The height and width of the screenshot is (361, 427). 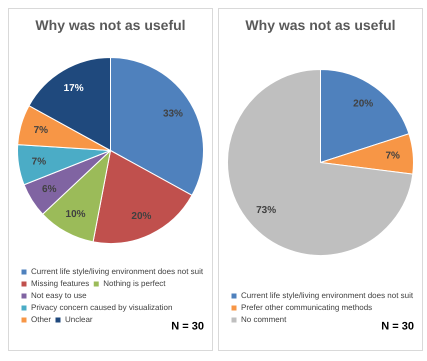 I want to click on data-label: 33%, so click(x=173, y=114).